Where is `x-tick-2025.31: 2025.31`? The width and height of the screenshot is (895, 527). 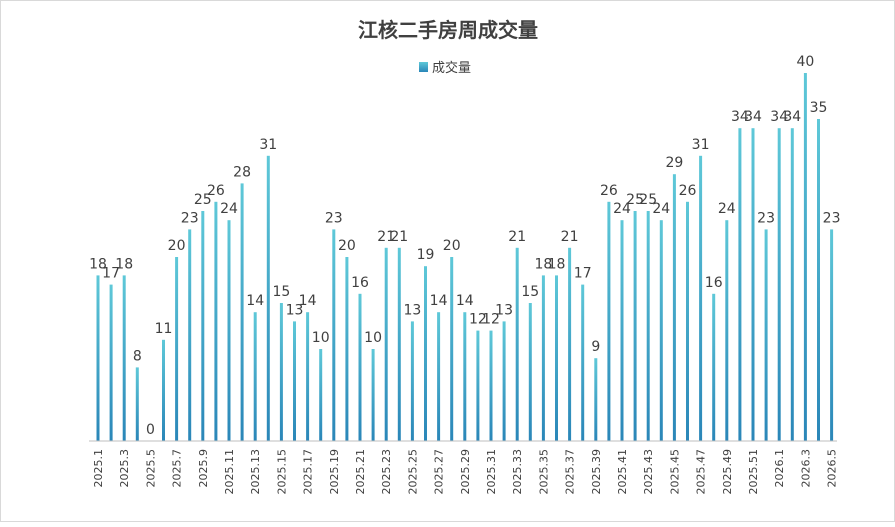 x-tick-2025.31: 2025.31 is located at coordinates (491, 472).